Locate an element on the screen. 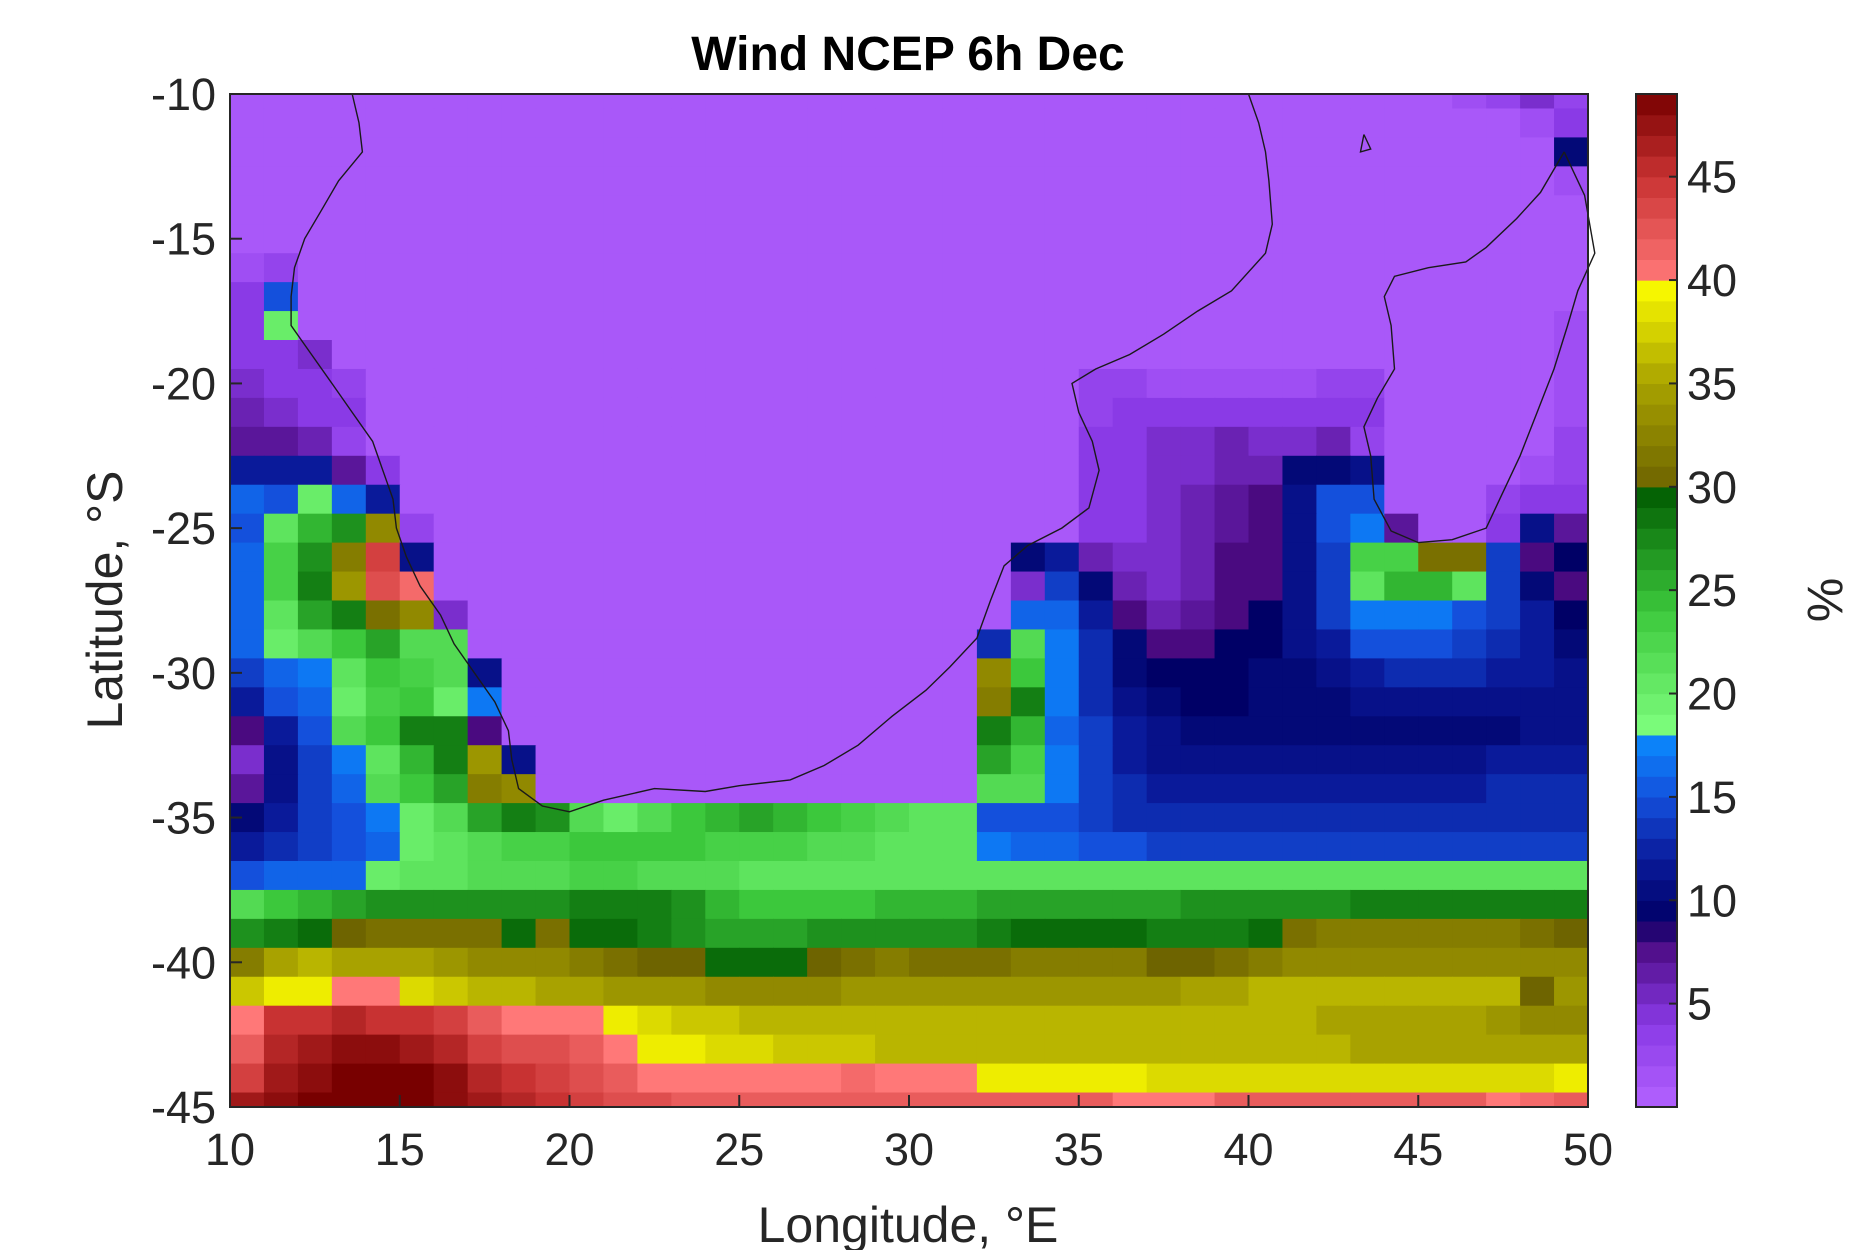 This screenshot has width=1875, height=1250. colorbar-tick-label: 40 is located at coordinates (1712, 280).